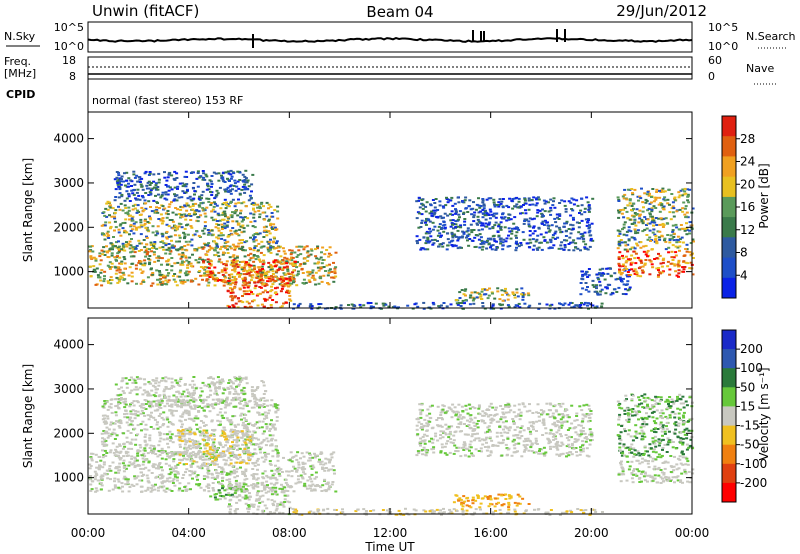 This screenshot has height=554, width=800. What do you see at coordinates (69, 60) in the screenshot?
I see `freq-tick-top: 18` at bounding box center [69, 60].